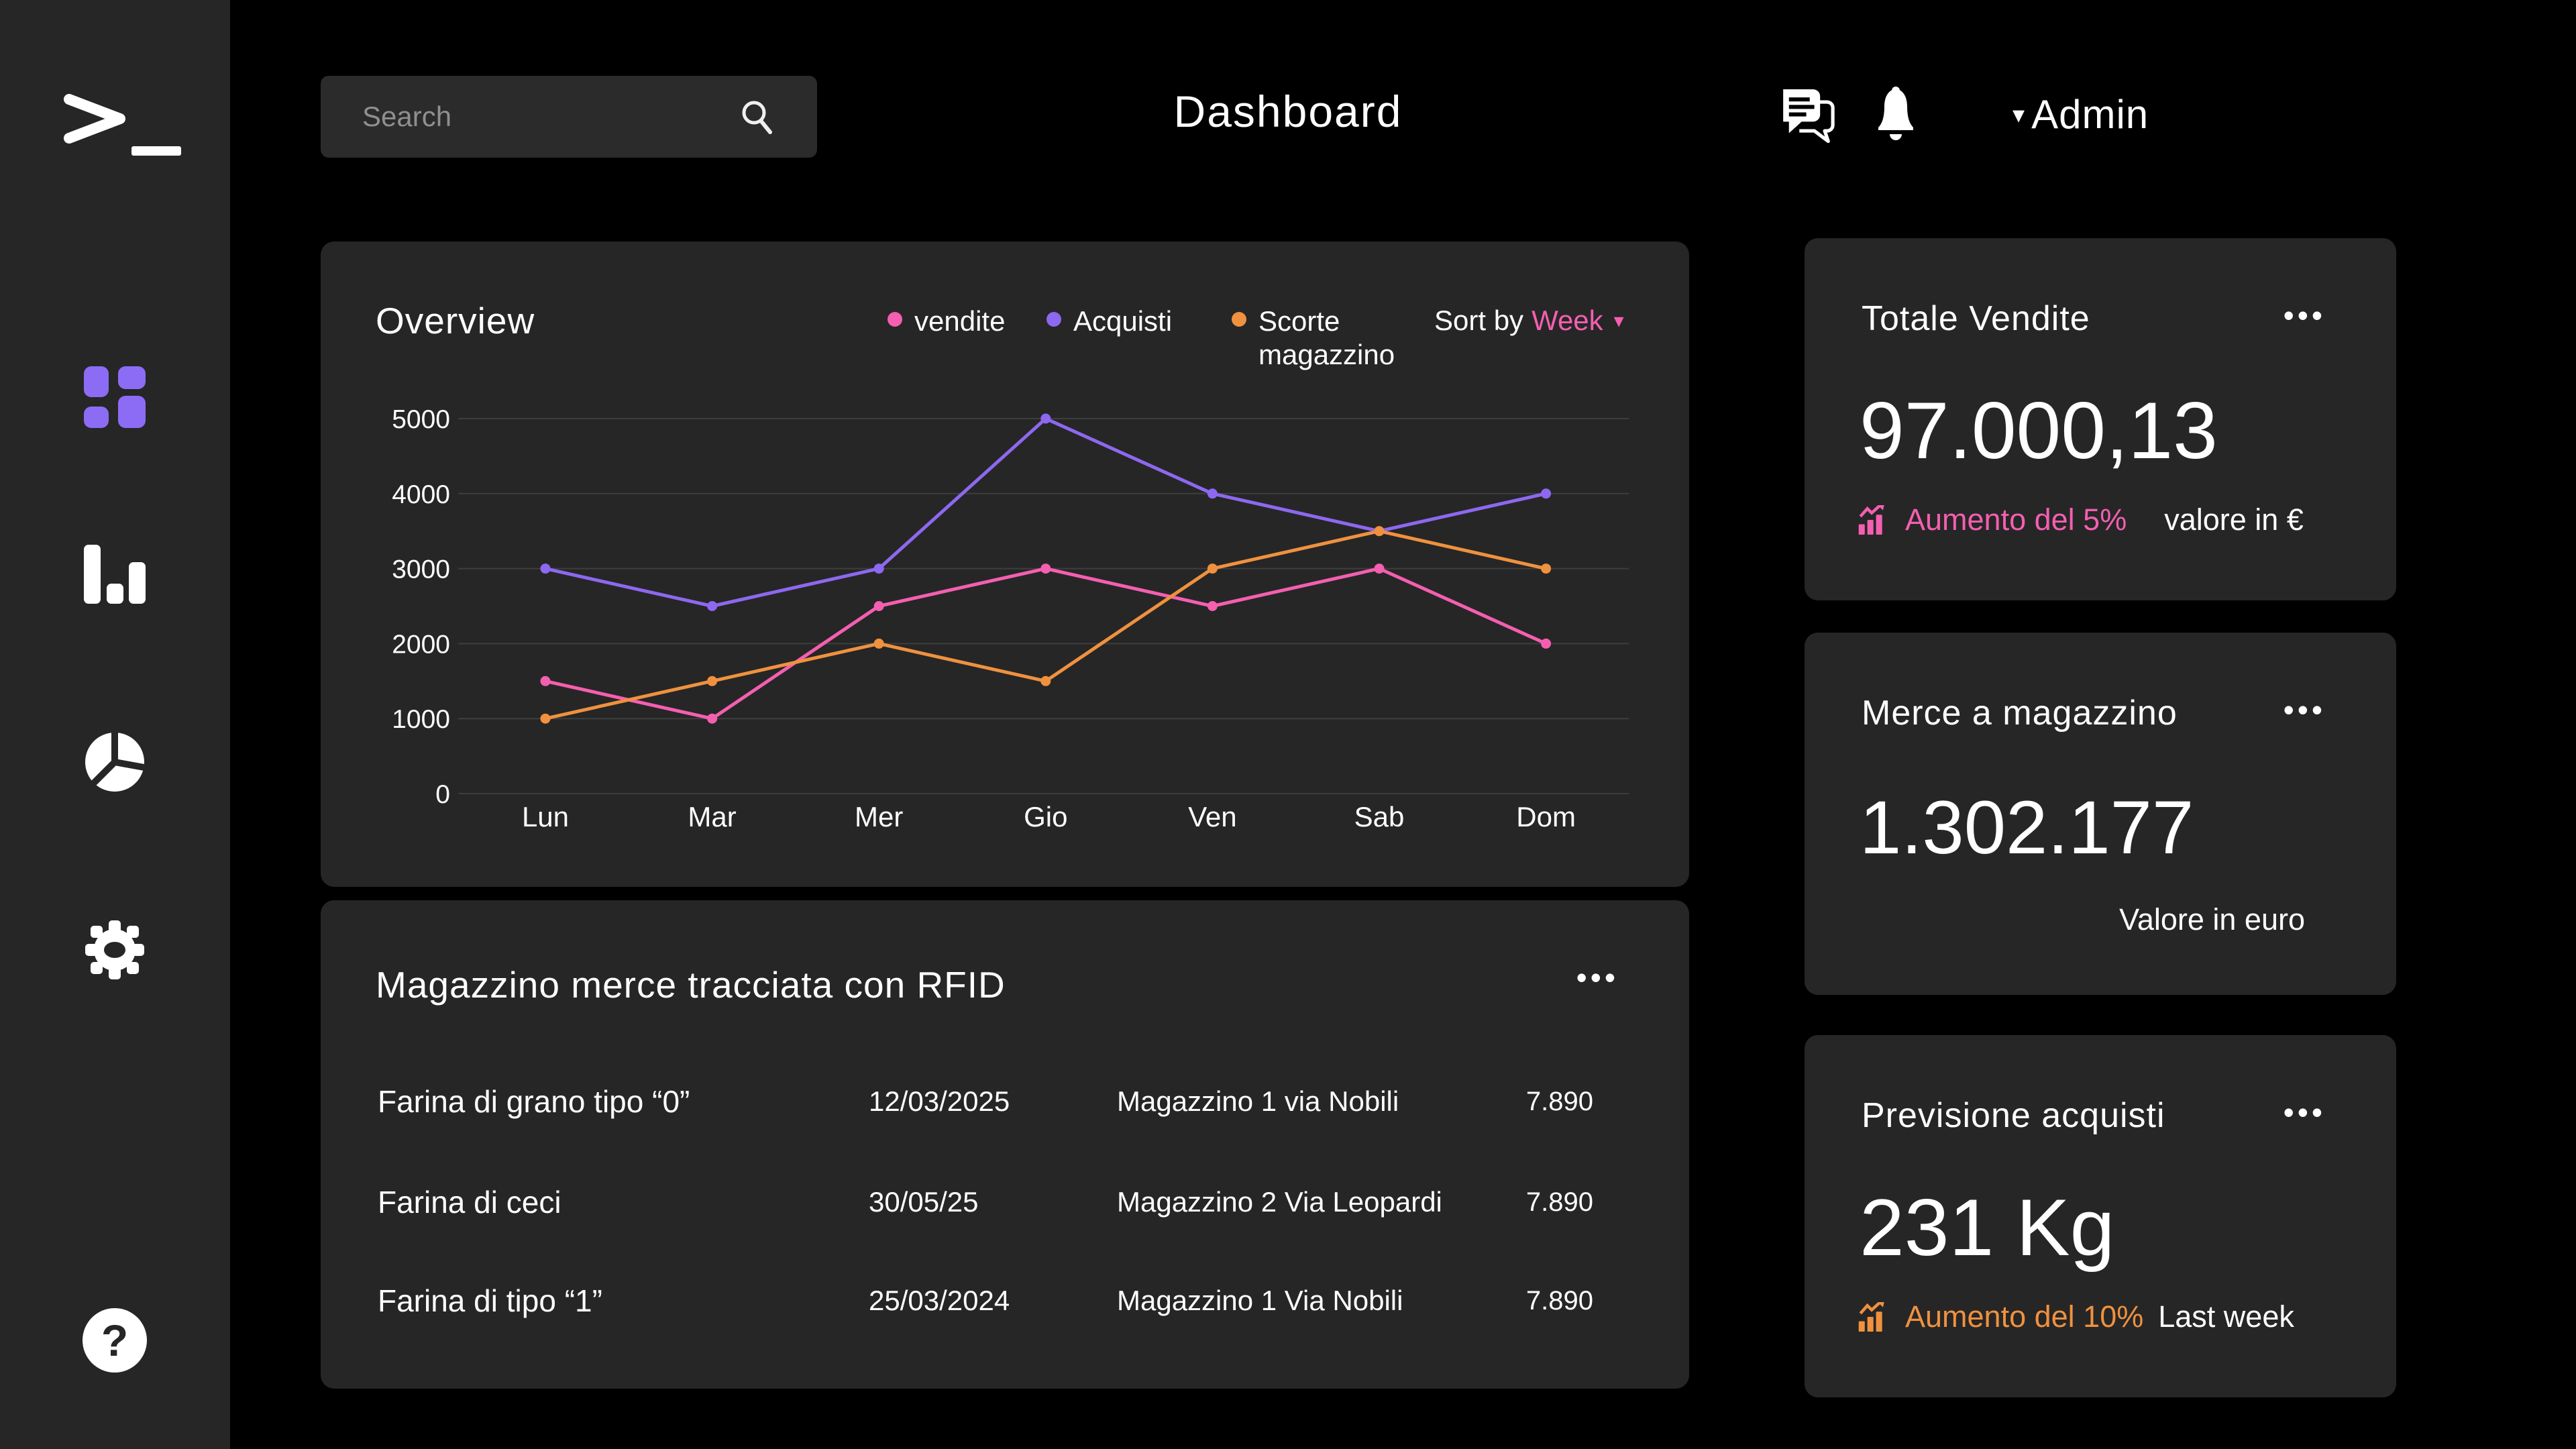 The width and height of the screenshot is (2576, 1449). What do you see at coordinates (2027, 827) in the screenshot?
I see `kpi-value: 1.302.177` at bounding box center [2027, 827].